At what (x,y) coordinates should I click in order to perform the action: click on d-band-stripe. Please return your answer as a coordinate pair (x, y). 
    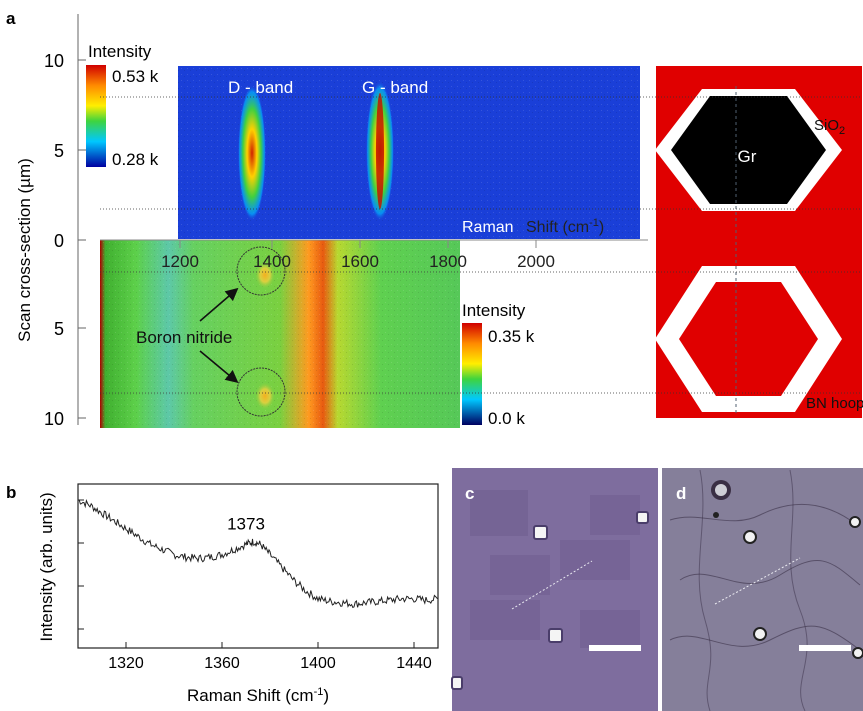
    Looking at the image, I should click on (252, 153).